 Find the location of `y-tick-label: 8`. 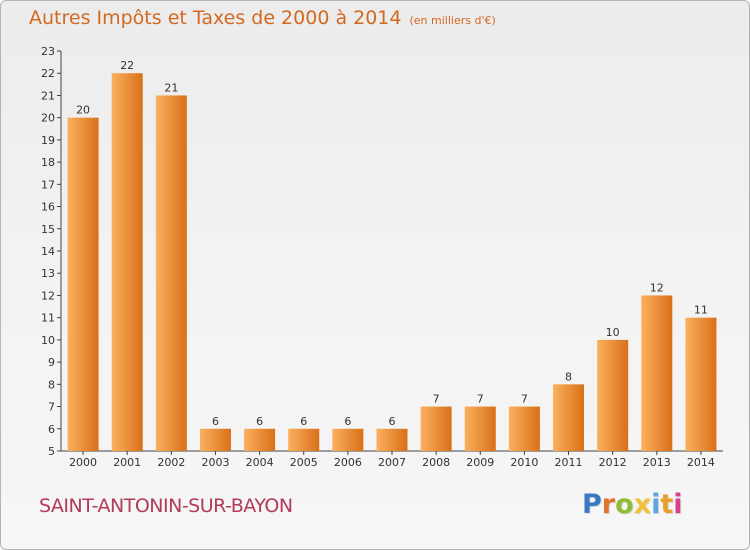

y-tick-label: 8 is located at coordinates (51, 384).